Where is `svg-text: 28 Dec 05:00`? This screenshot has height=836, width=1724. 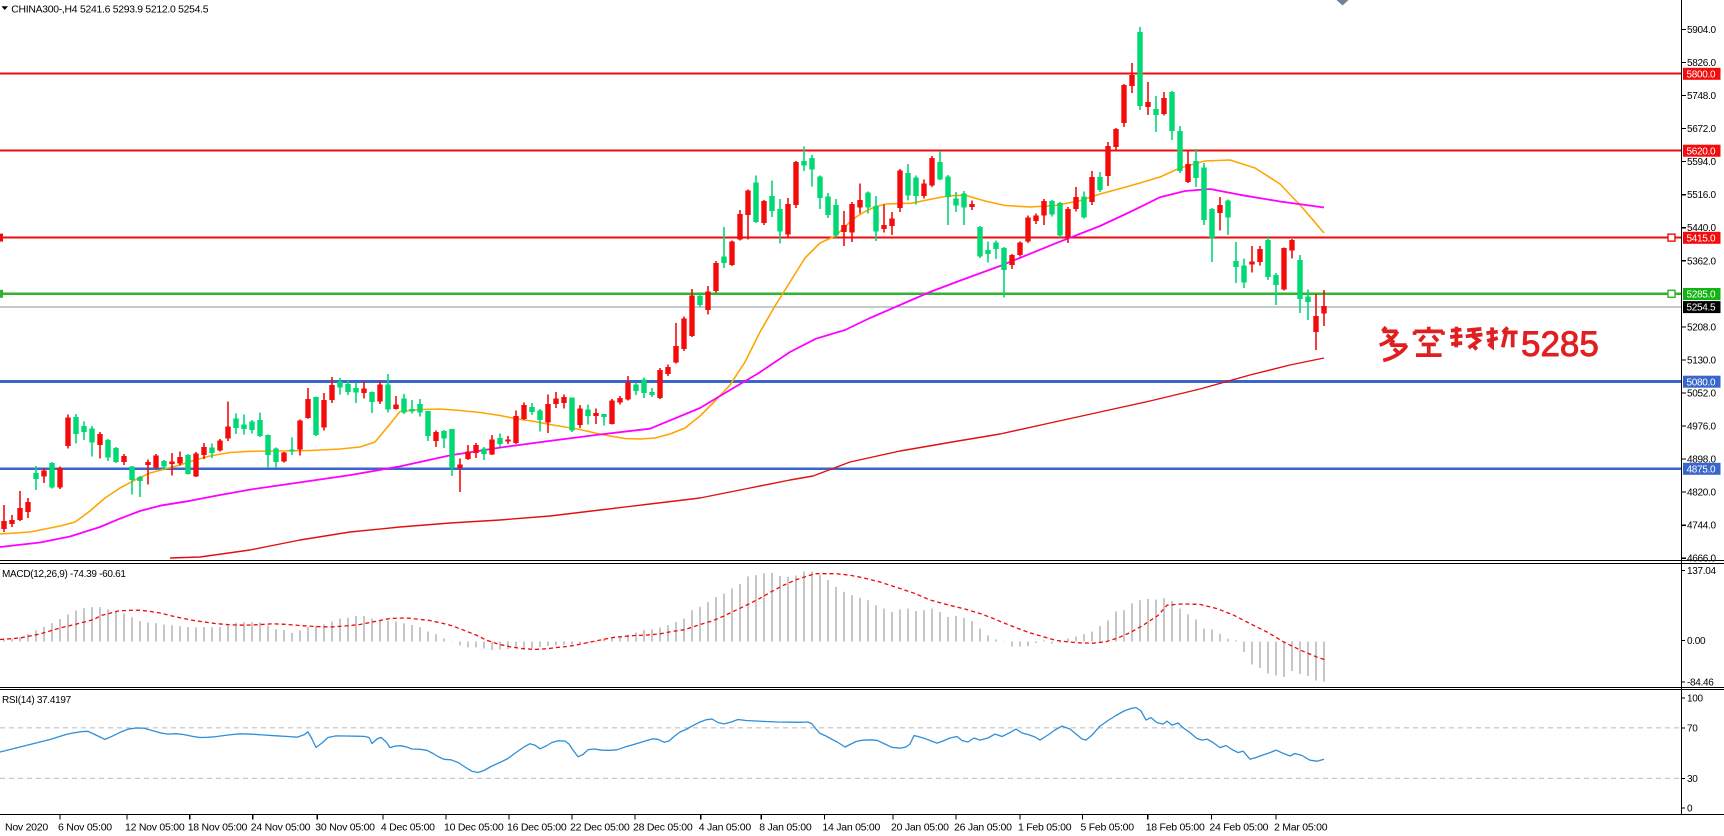
svg-text: 28 Dec 05:00 is located at coordinates (663, 828).